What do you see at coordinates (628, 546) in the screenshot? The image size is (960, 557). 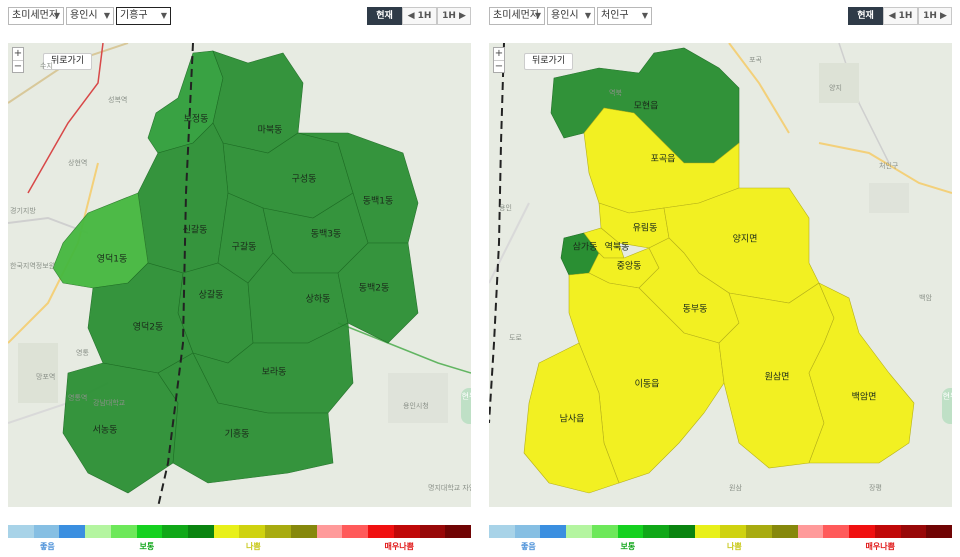 I see `scale-label: 보통` at bounding box center [628, 546].